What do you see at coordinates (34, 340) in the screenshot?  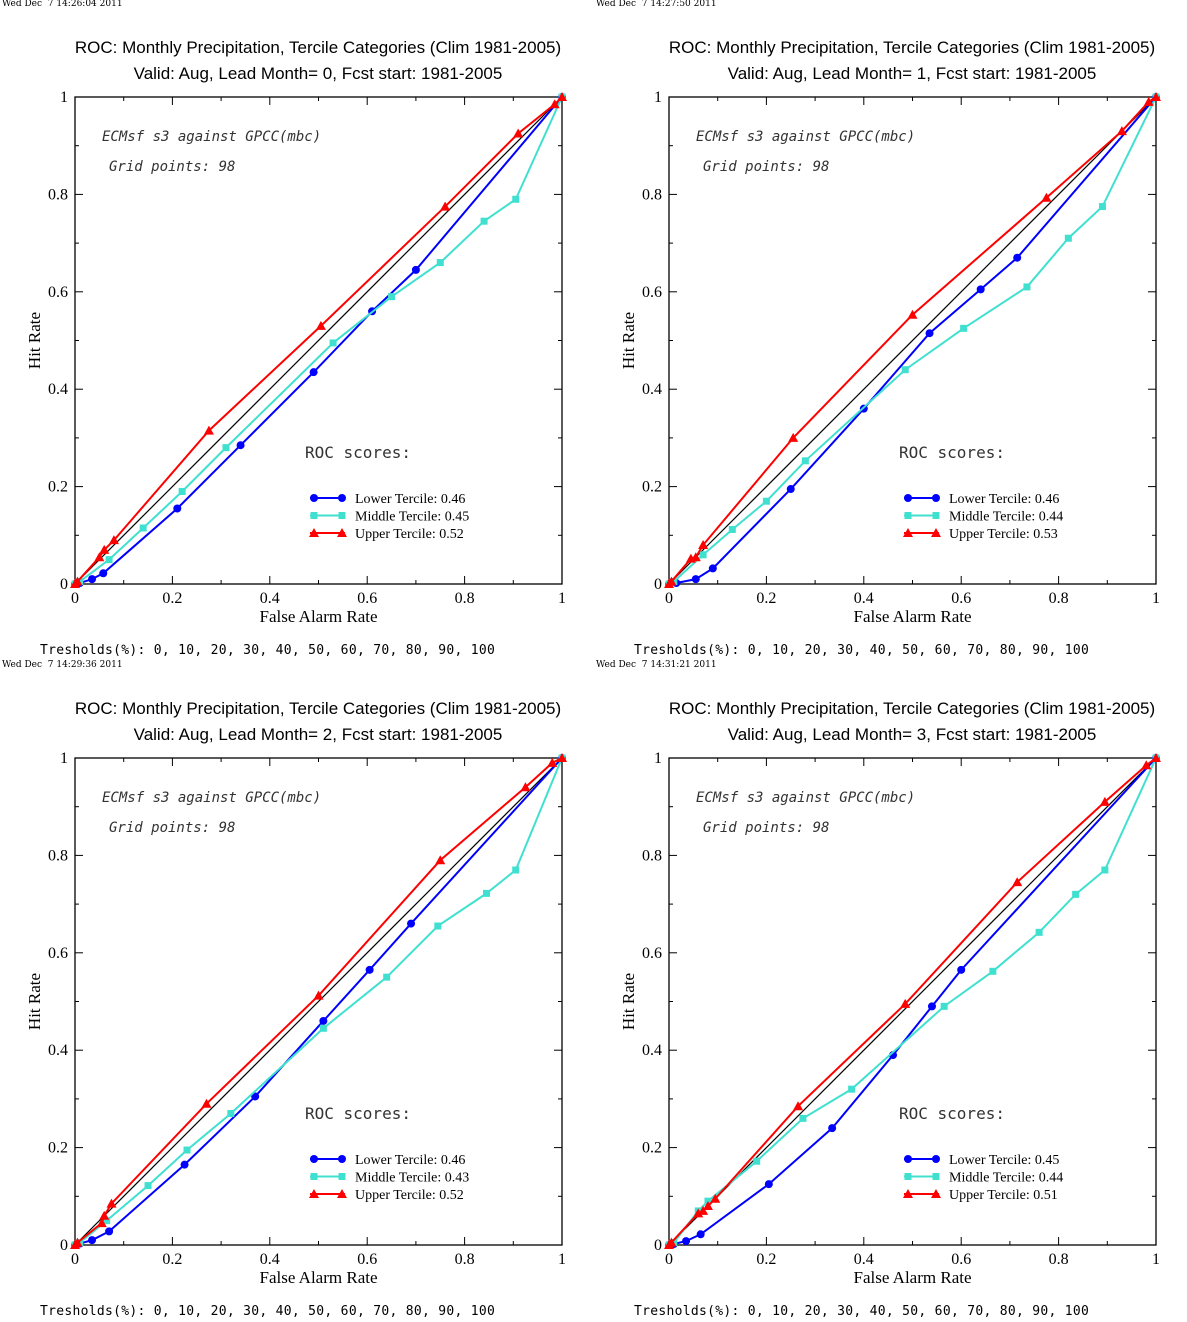 I see `y-axis-label: Hit Rate` at bounding box center [34, 340].